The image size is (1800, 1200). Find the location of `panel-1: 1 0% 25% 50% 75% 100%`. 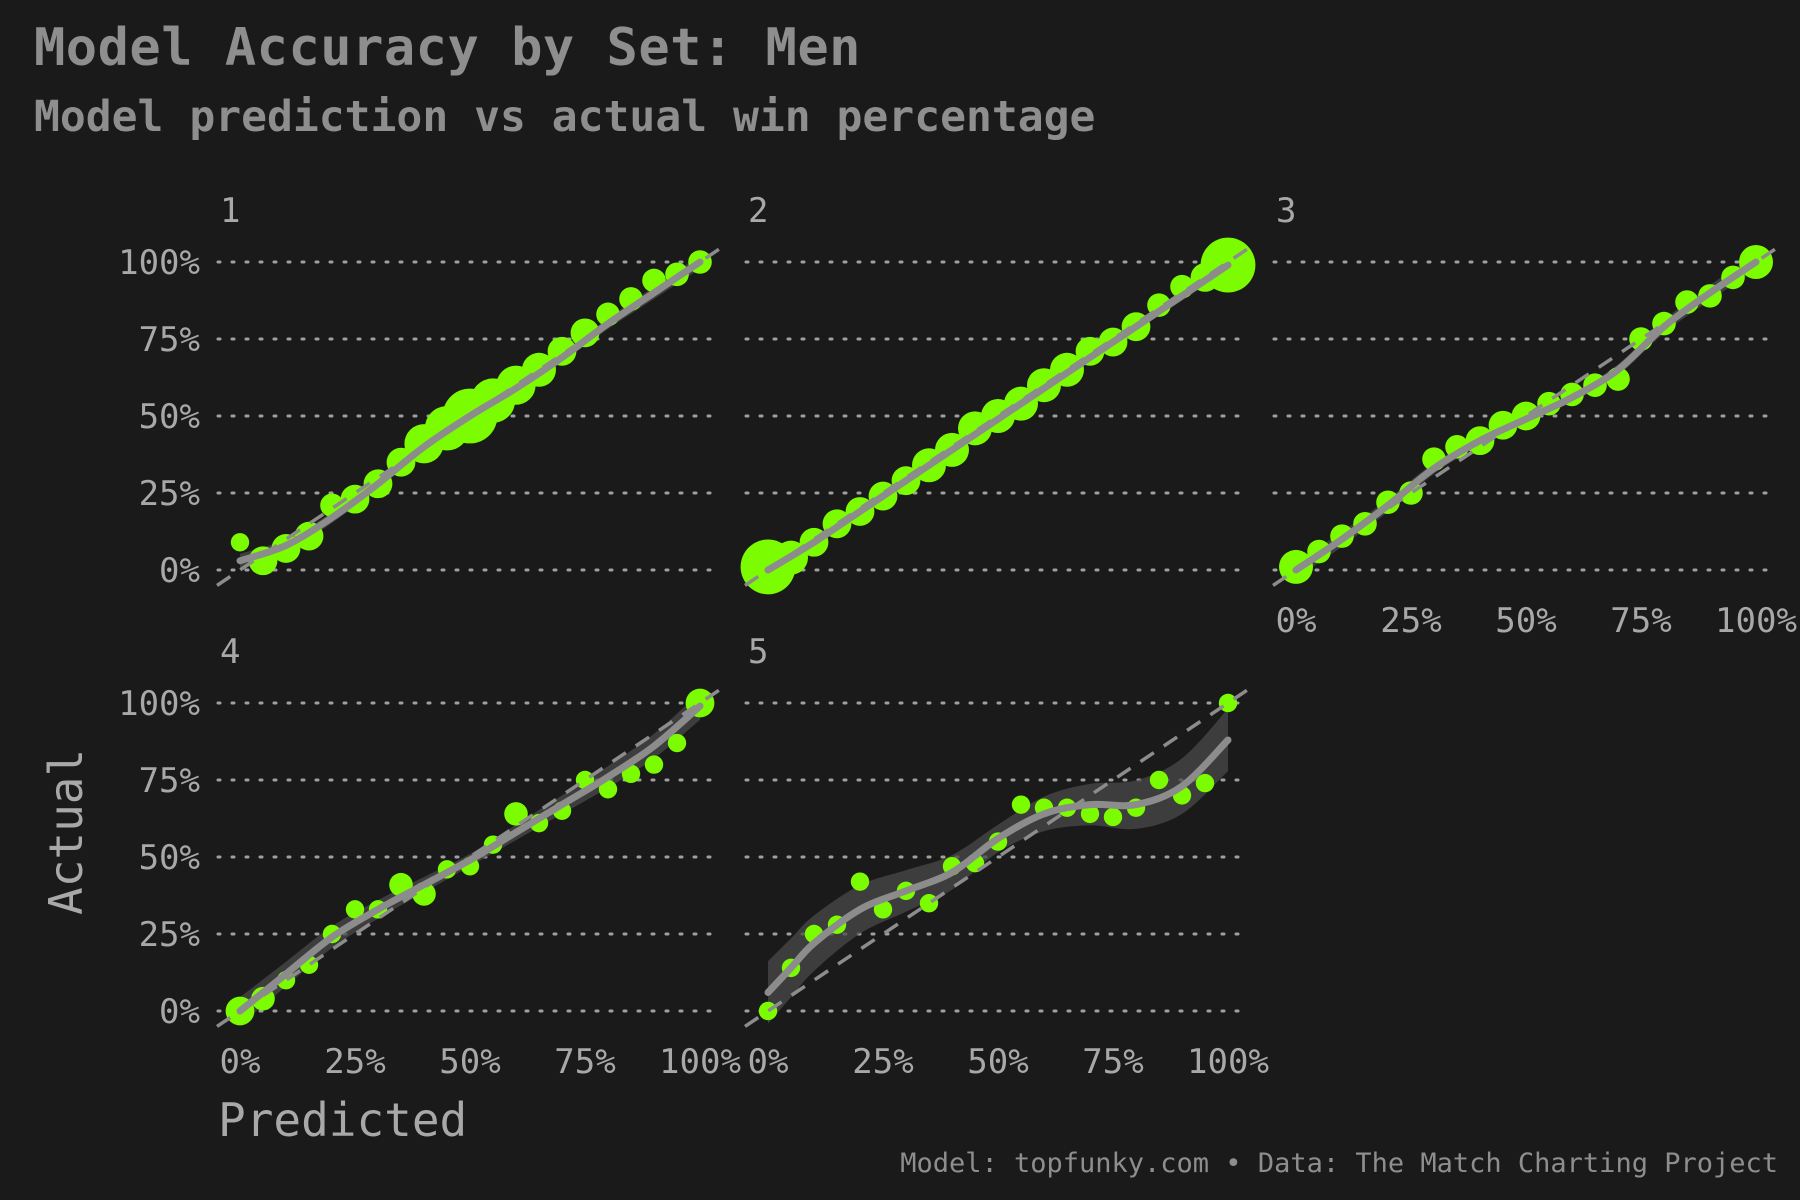

panel-1: 1 0% 25% 50% 75% 100% is located at coordinates (421, 391).